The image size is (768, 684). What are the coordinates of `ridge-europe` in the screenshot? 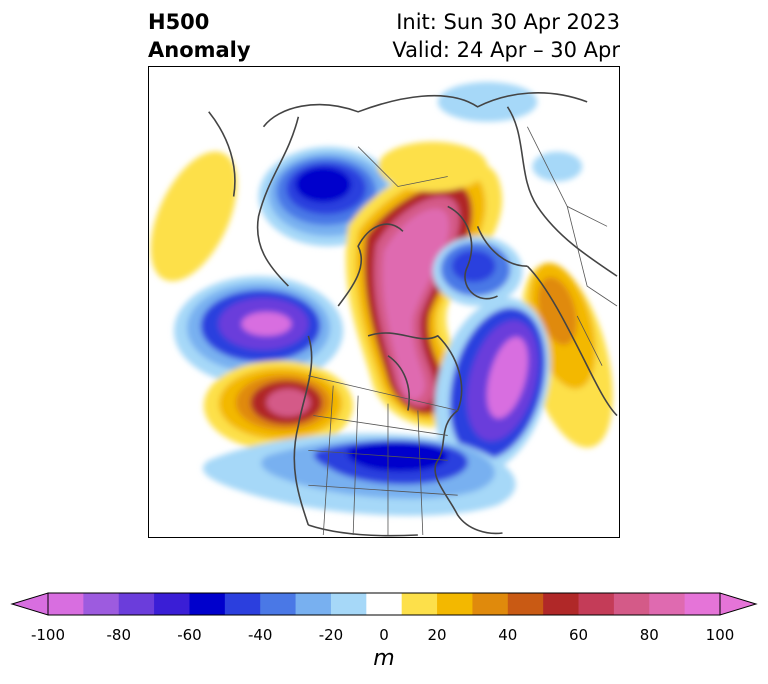 It's located at (567, 355).